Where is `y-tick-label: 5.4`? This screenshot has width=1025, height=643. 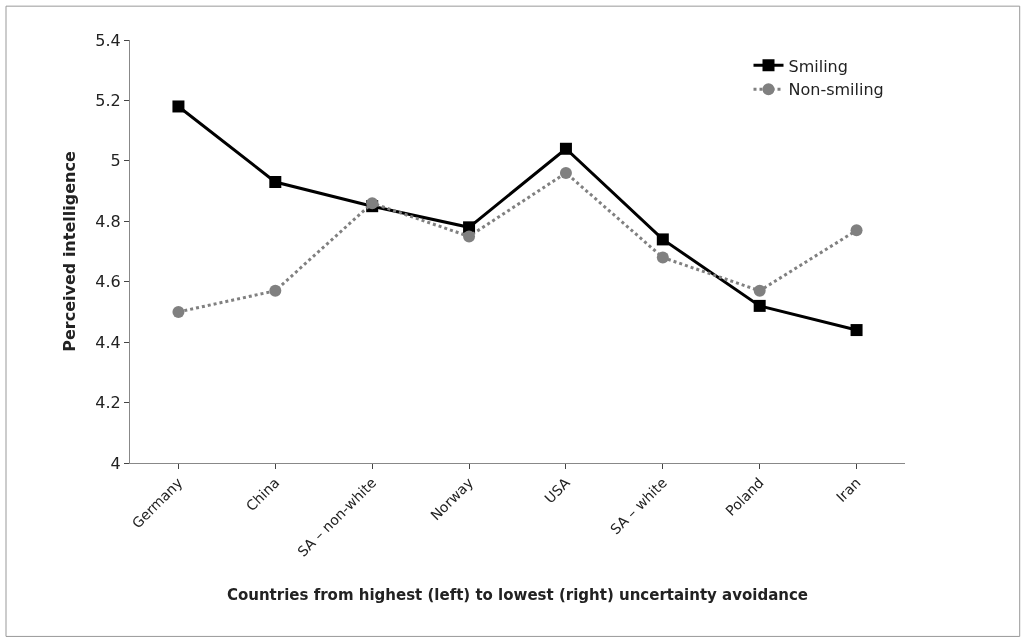 y-tick-label: 5.4 is located at coordinates (108, 40).